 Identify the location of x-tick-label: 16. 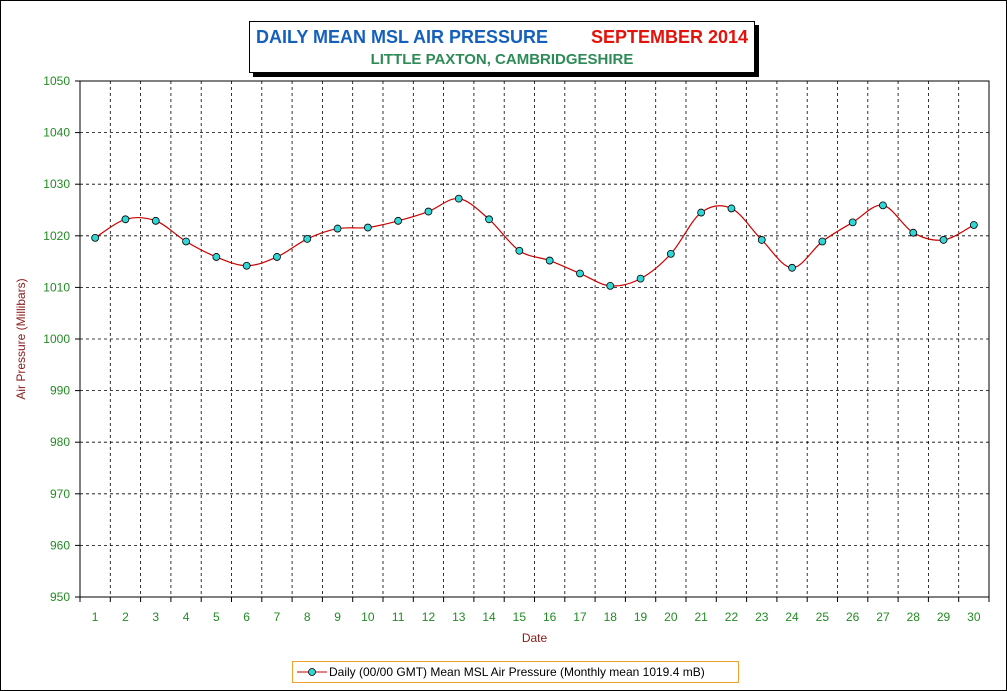
(550, 617).